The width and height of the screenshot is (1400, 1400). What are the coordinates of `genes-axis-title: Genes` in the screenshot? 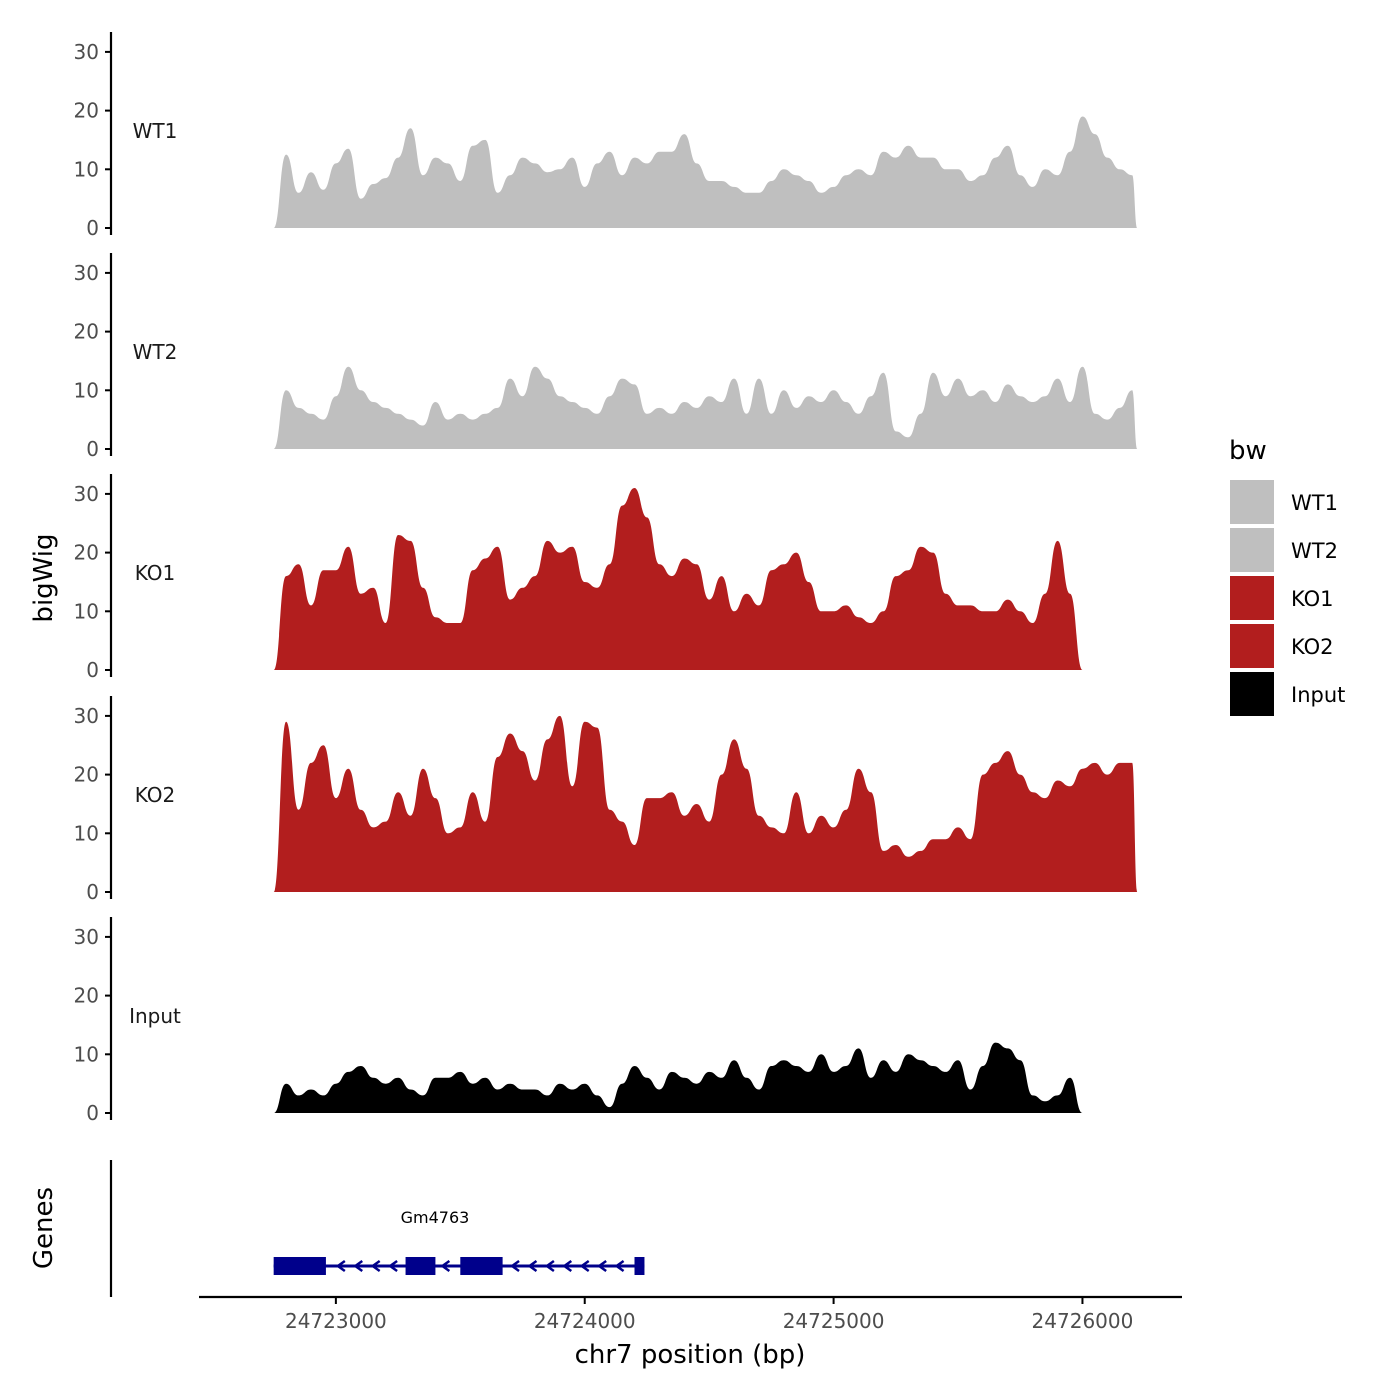 It's located at (44, 1228).